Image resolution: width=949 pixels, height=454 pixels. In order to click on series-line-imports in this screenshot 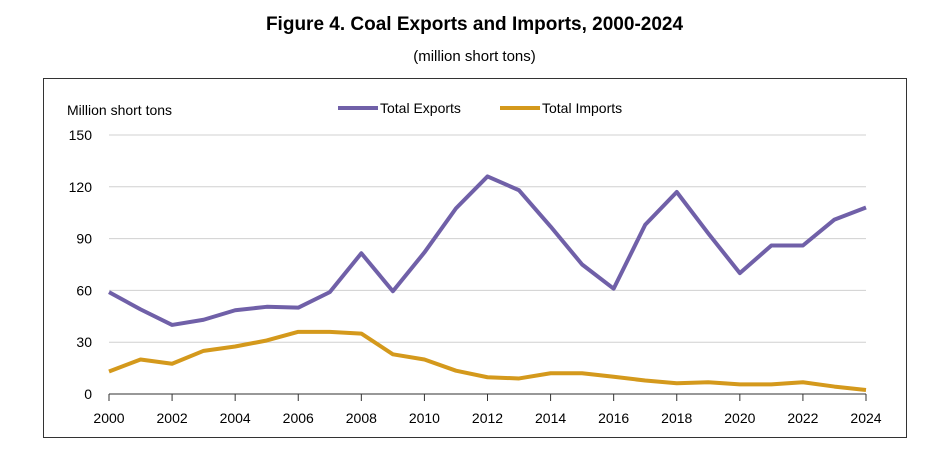, I will do `click(487, 361)`.